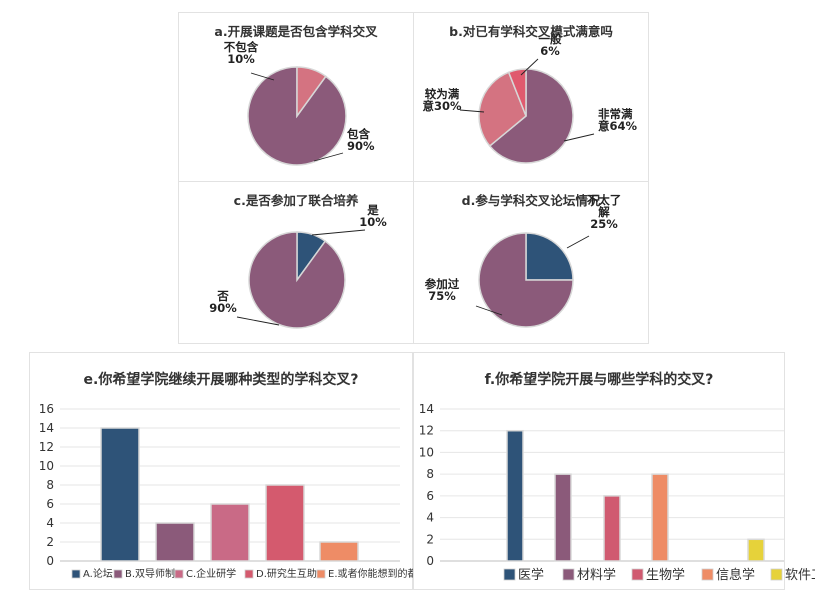 The image size is (815, 596). What do you see at coordinates (241, 53) in the screenshot?
I see `data-label: 不包含 10%` at bounding box center [241, 53].